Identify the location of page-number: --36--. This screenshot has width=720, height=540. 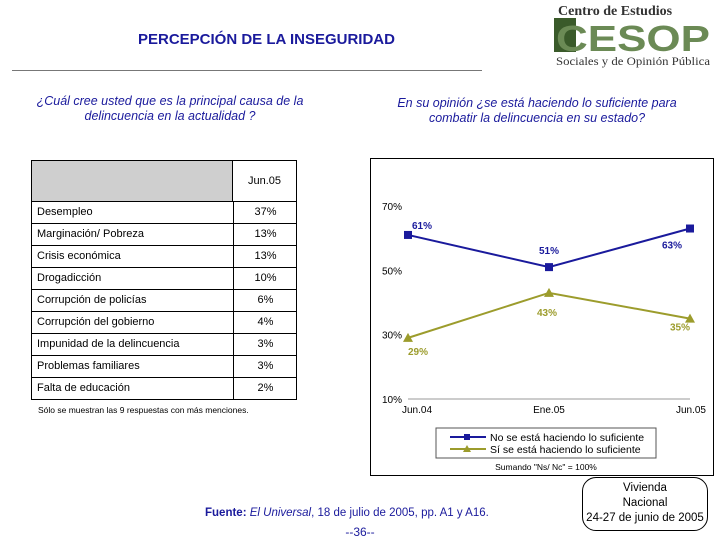
(360, 532).